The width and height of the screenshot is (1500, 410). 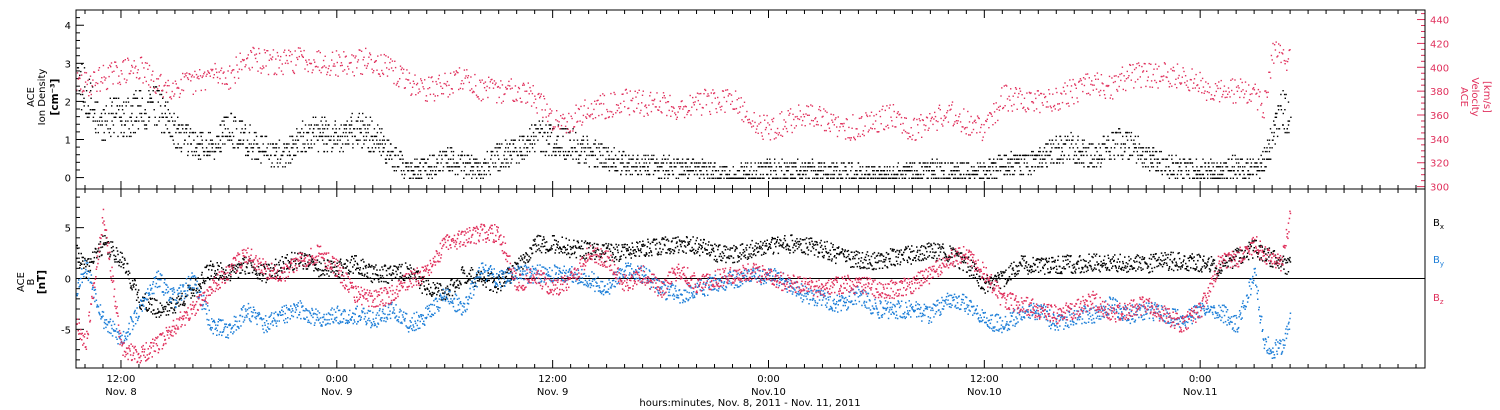 I want to click on density-tick-label: 4, so click(x=68, y=26).